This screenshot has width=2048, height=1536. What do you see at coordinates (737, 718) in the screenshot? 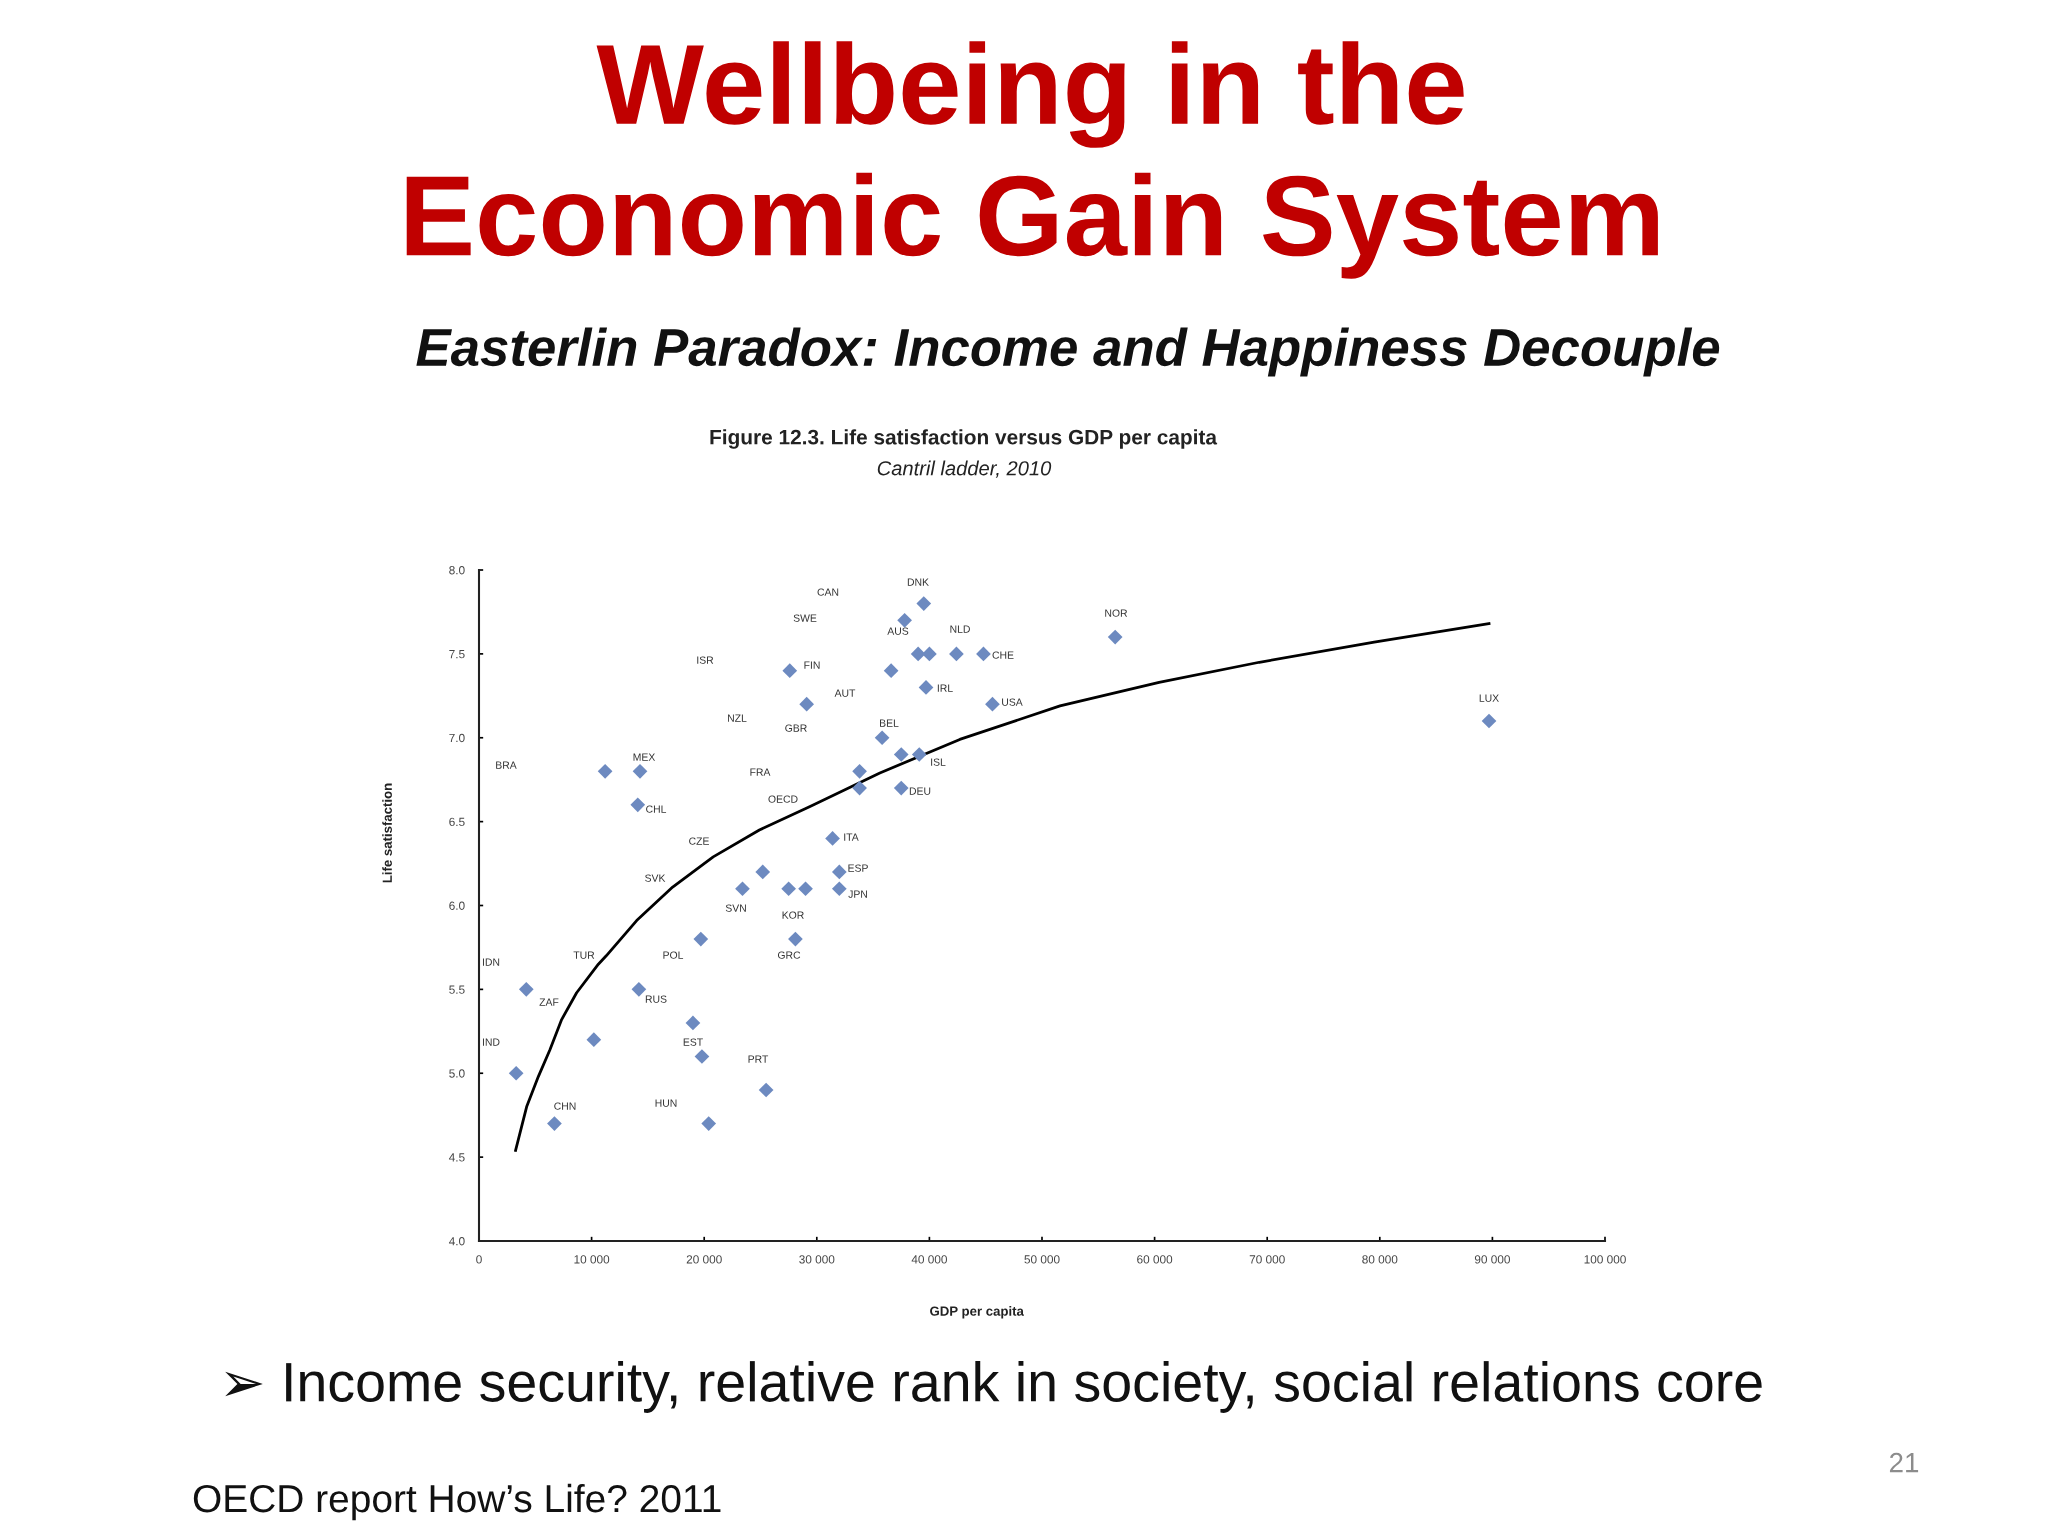
I see `annotation: NZL` at bounding box center [737, 718].